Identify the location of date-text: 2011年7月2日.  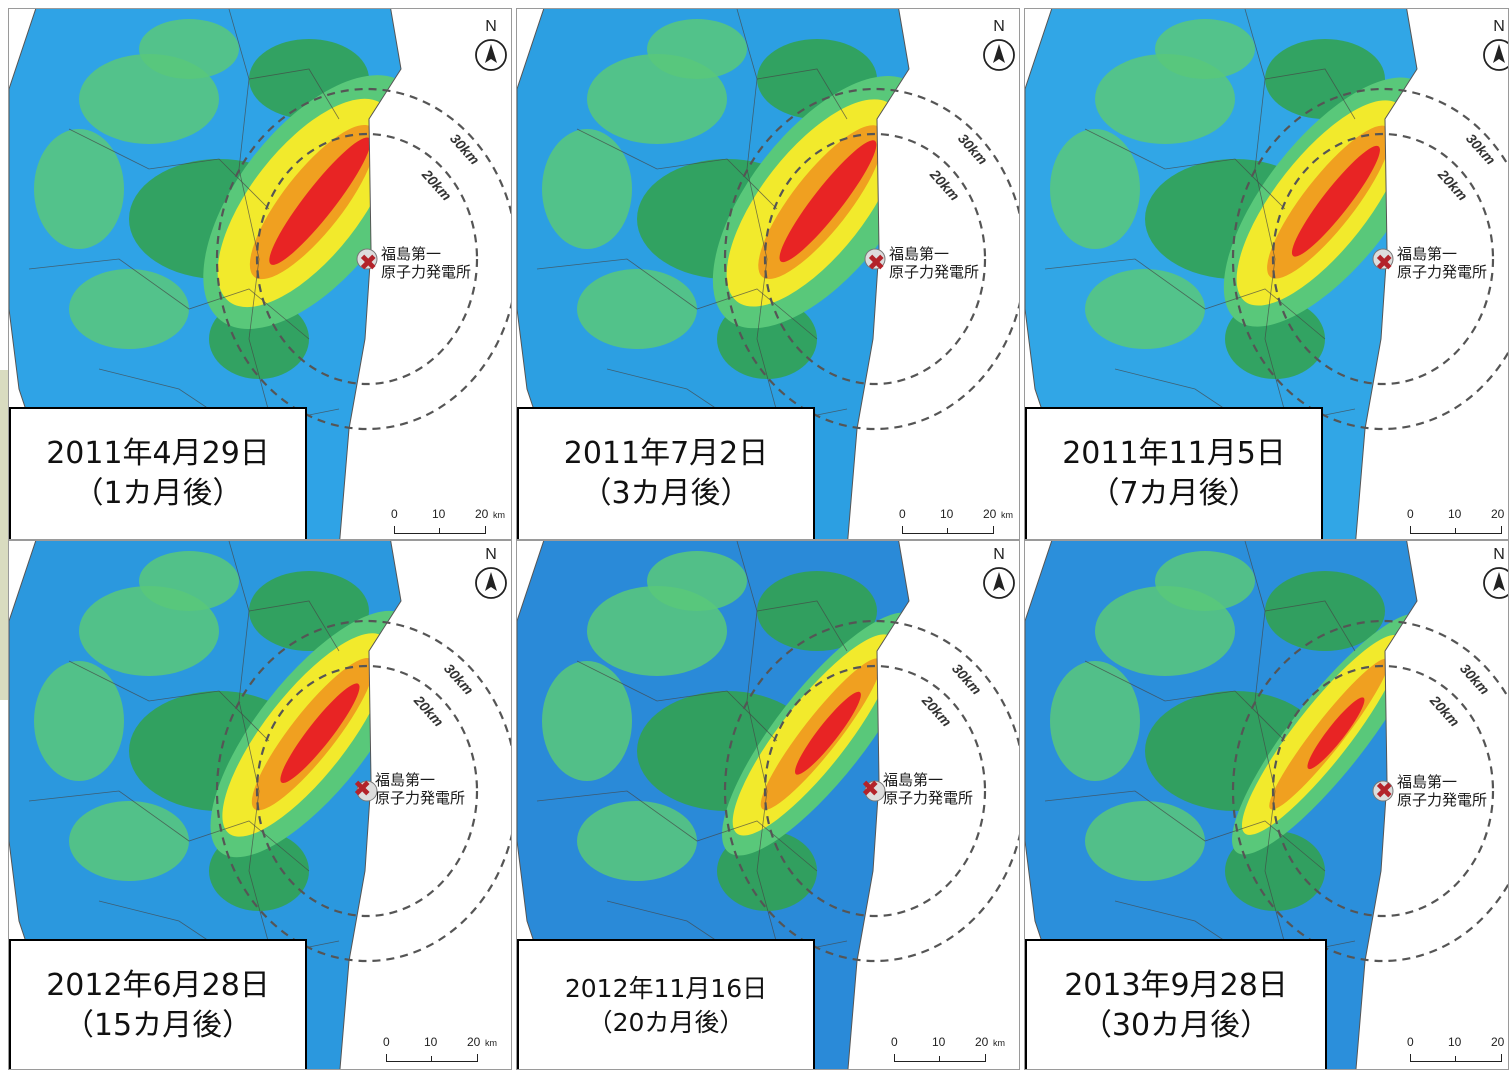
(666, 453).